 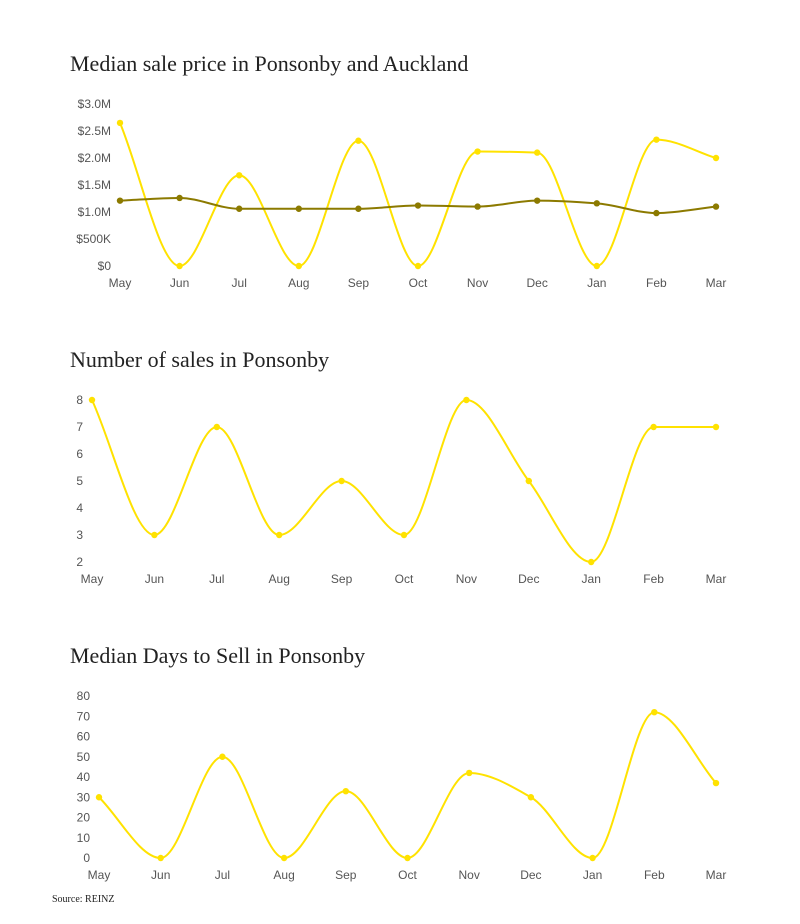 What do you see at coordinates (83, 899) in the screenshot?
I see `source-note: Source: REINZ` at bounding box center [83, 899].